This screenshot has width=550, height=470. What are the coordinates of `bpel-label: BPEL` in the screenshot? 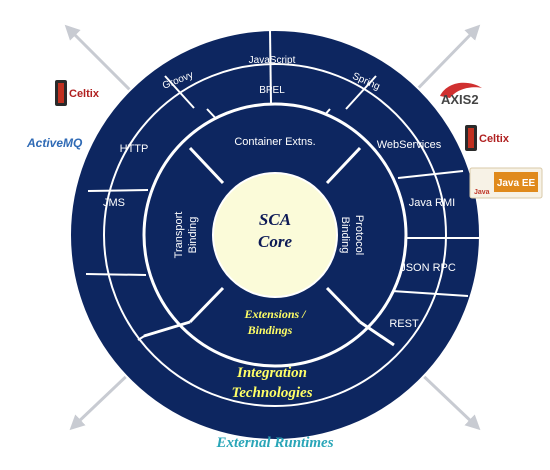 It's located at (272, 90).